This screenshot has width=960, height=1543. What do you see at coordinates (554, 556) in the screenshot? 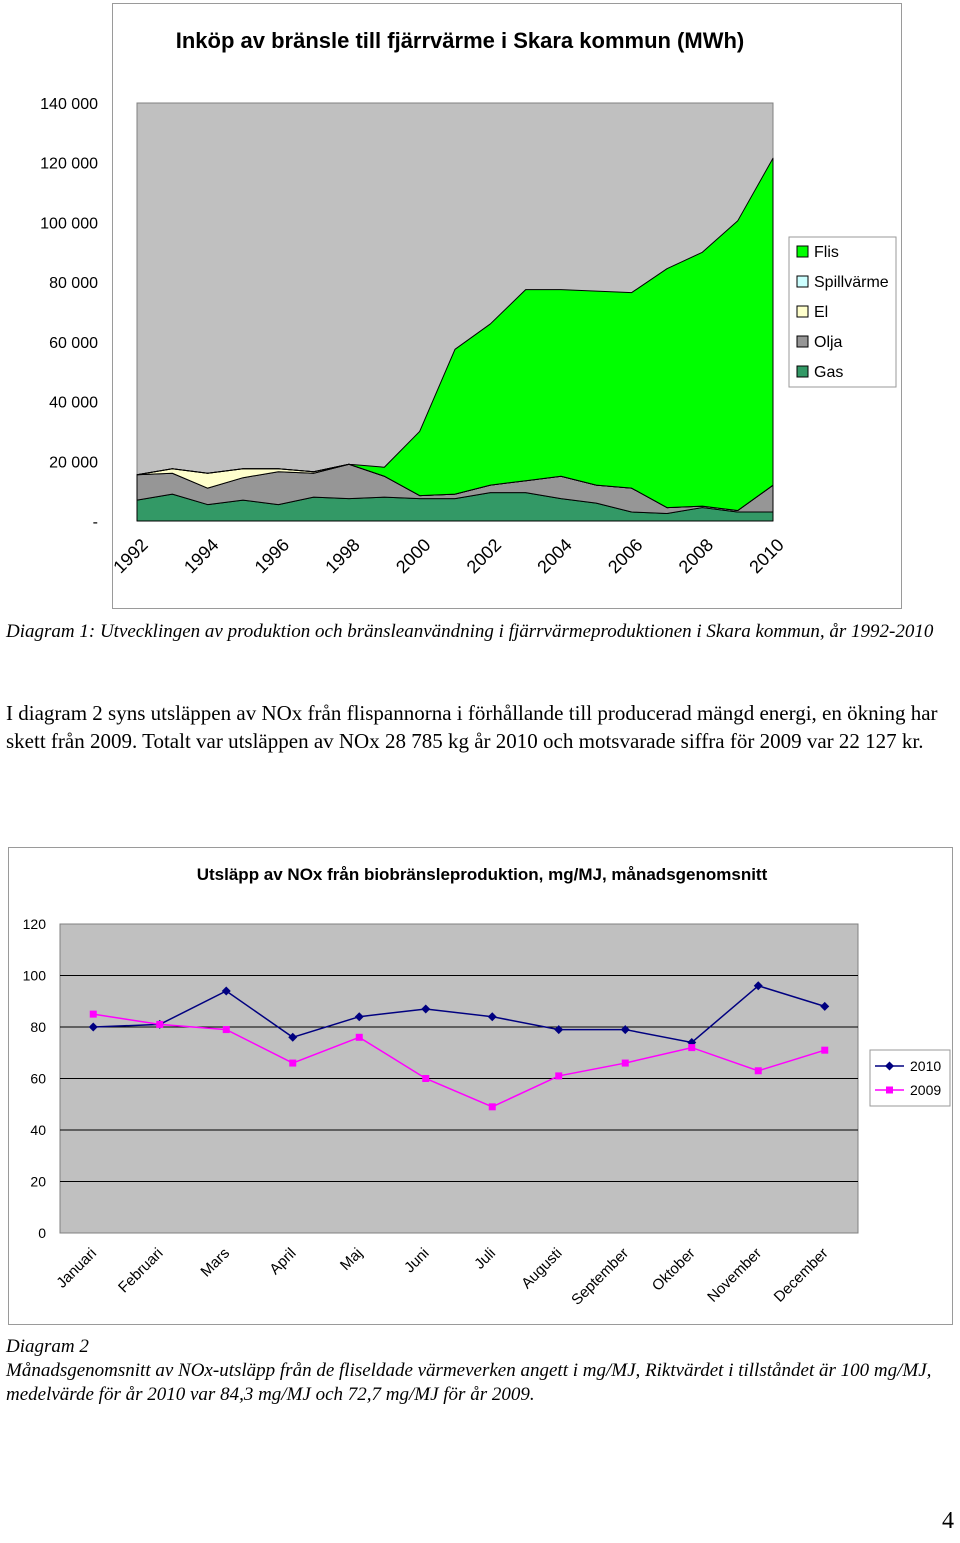
I see `x-tick-label: 2004` at bounding box center [554, 556].